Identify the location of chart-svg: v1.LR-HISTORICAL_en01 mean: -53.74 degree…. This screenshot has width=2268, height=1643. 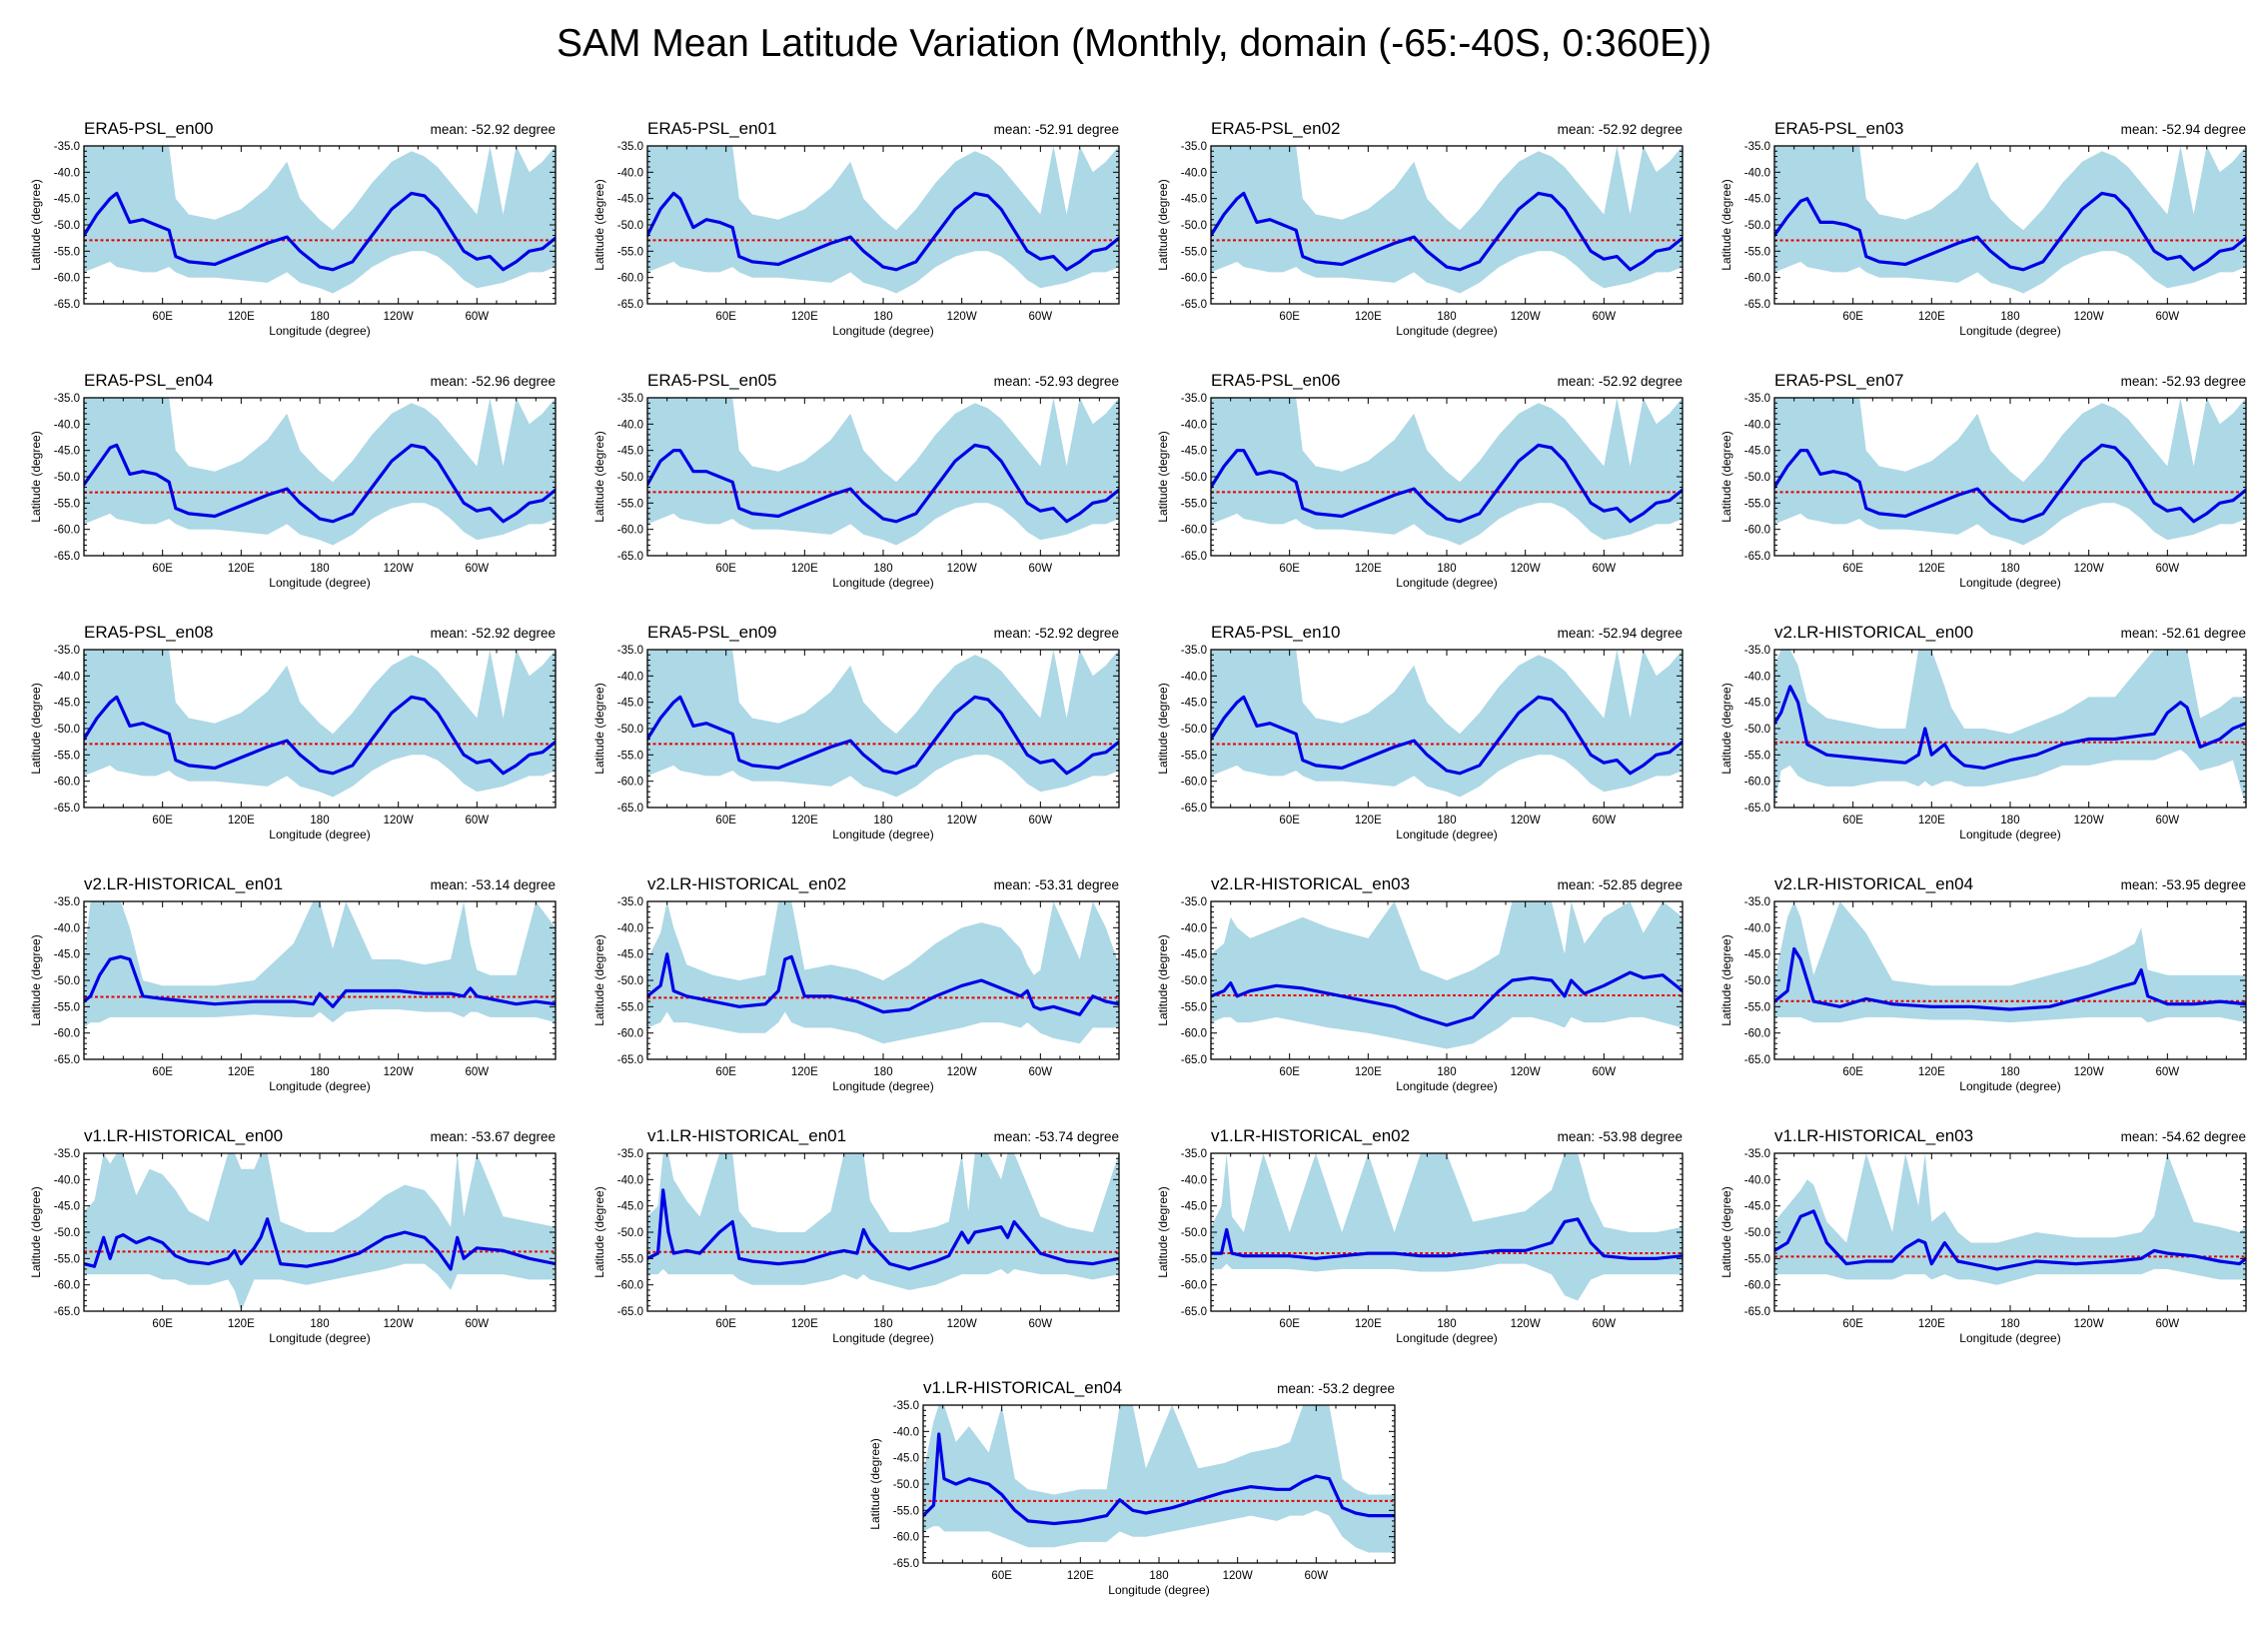
(856, 1235).